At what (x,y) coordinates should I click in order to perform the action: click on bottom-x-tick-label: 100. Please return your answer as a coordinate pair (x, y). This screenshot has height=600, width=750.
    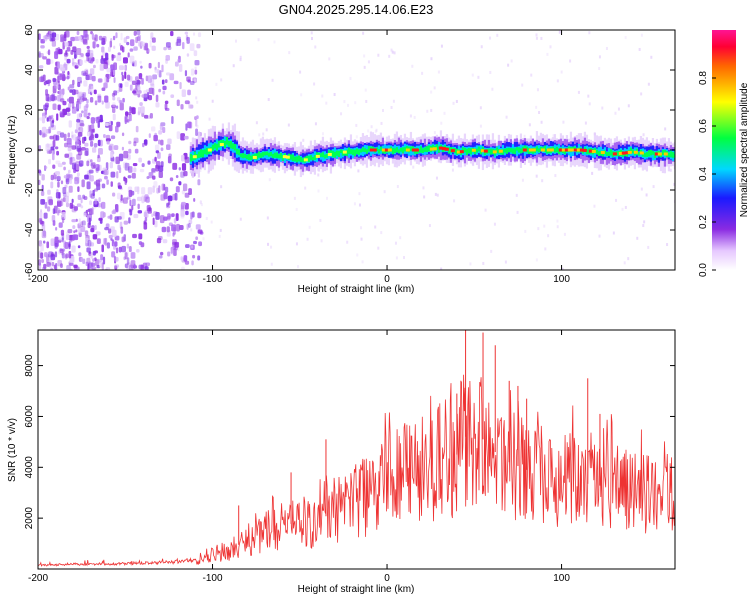
    Looking at the image, I should click on (561, 578).